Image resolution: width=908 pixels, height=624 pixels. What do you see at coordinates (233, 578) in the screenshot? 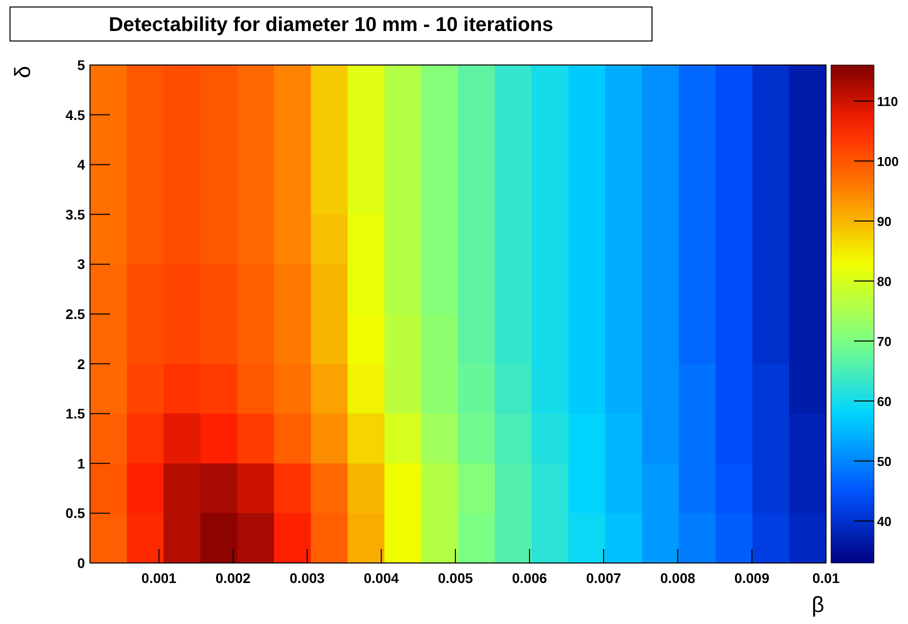
I see `x-tick-label: 0.002` at bounding box center [233, 578].